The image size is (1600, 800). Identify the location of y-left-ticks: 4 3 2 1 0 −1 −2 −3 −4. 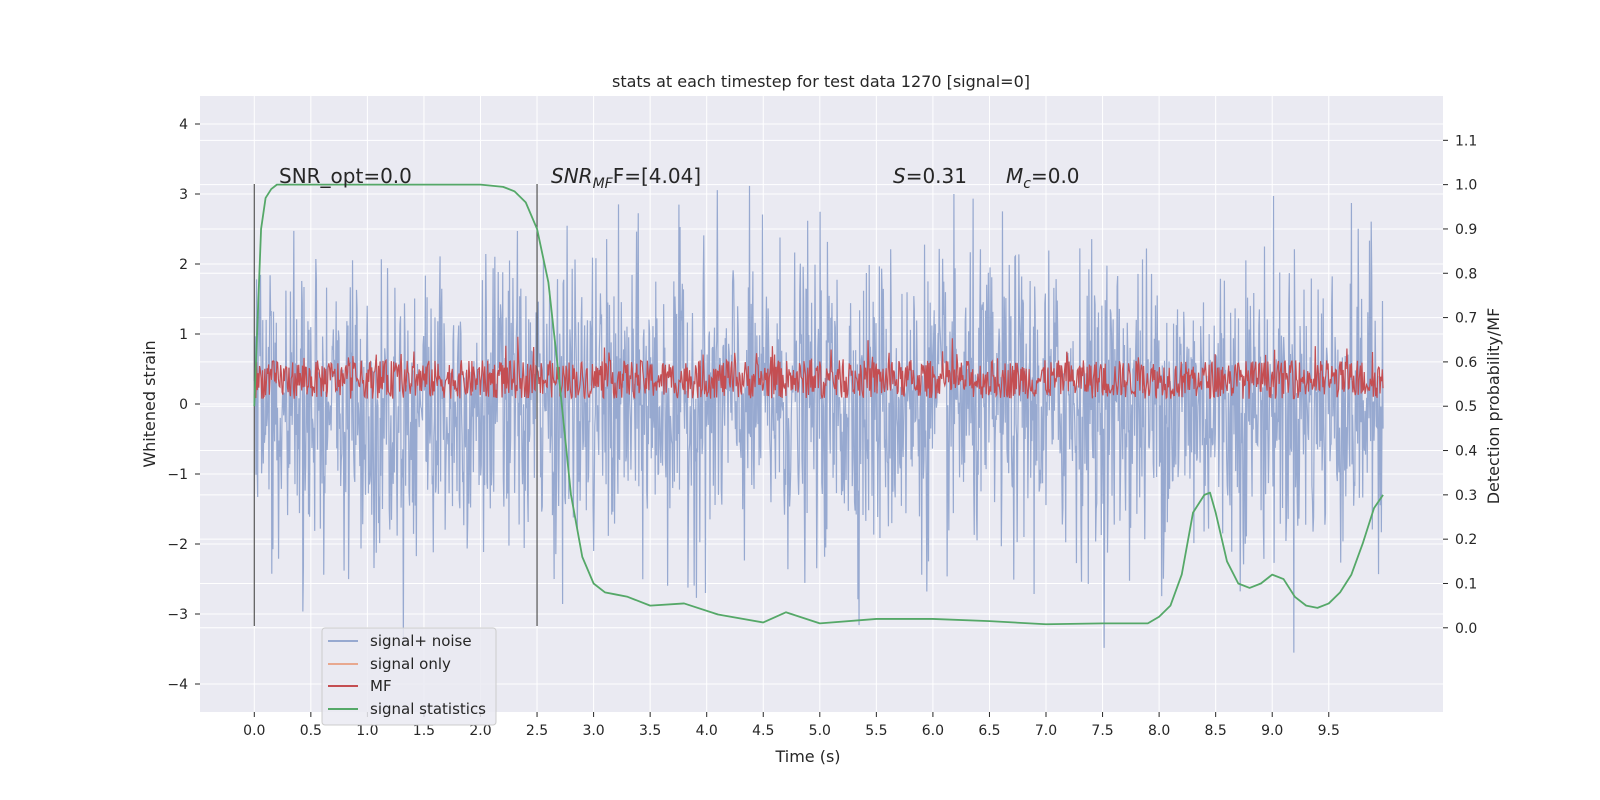
(183, 405).